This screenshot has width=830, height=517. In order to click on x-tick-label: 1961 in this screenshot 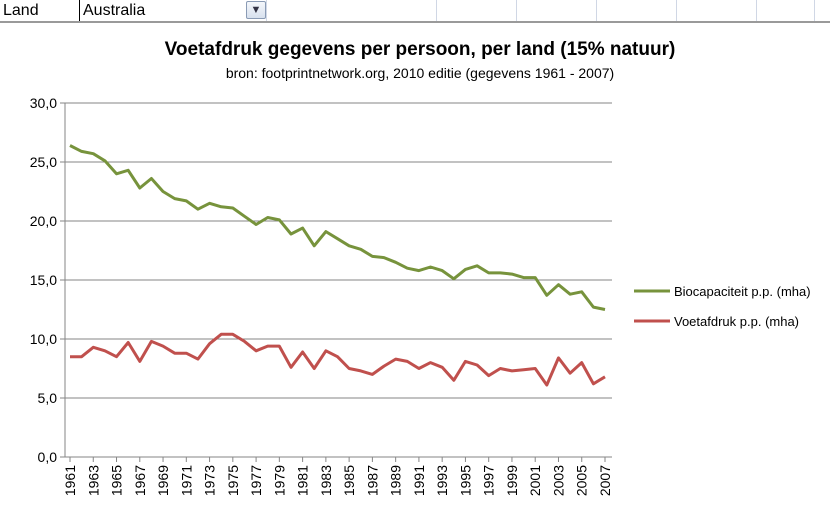, I will do `click(70, 480)`.